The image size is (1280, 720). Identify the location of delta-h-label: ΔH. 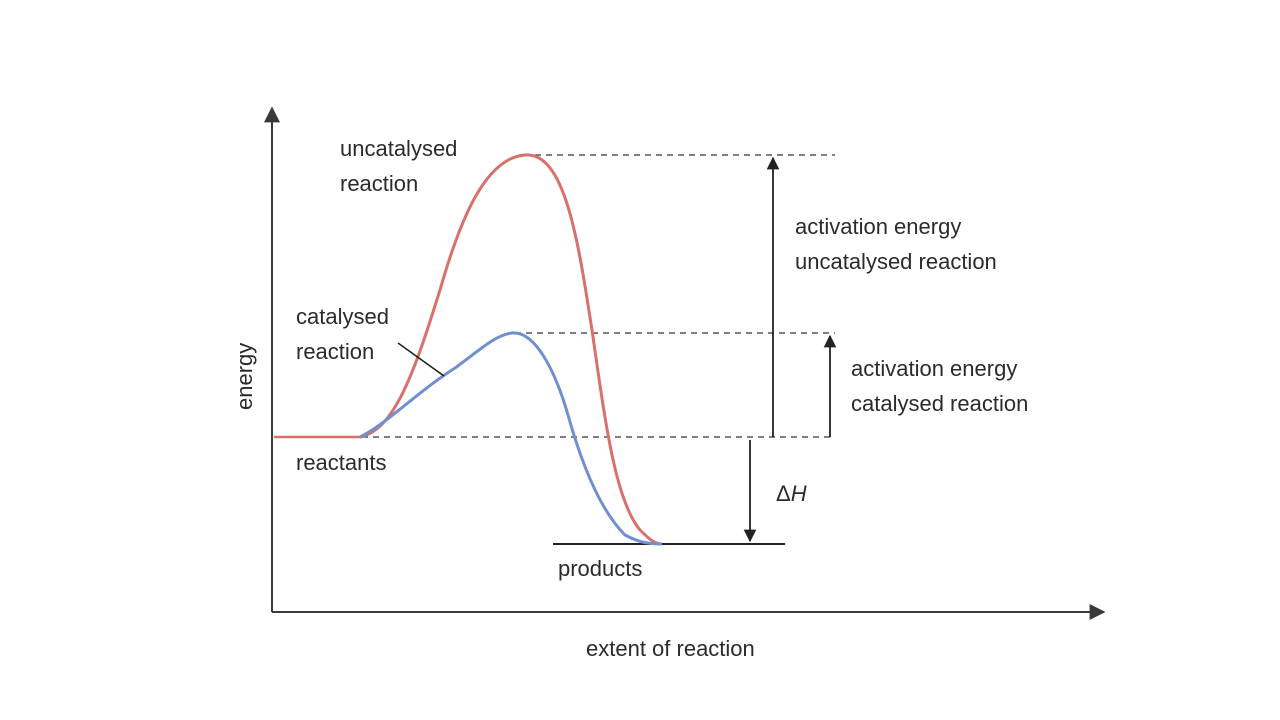
(791, 493).